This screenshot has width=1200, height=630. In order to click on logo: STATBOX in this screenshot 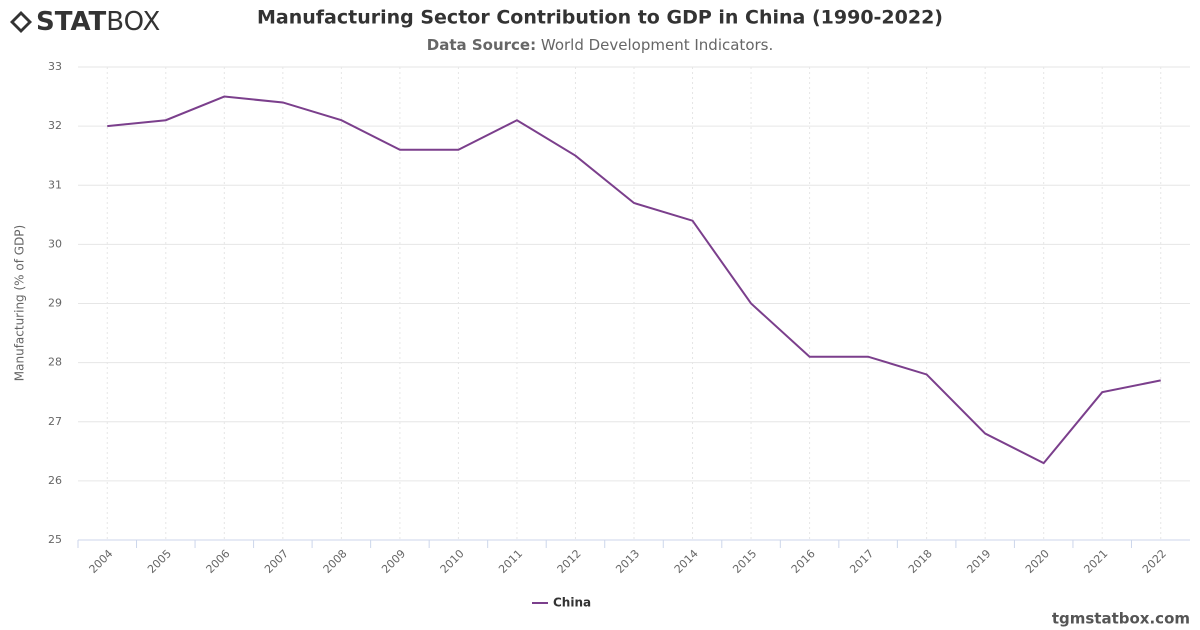, I will do `click(85, 22)`.